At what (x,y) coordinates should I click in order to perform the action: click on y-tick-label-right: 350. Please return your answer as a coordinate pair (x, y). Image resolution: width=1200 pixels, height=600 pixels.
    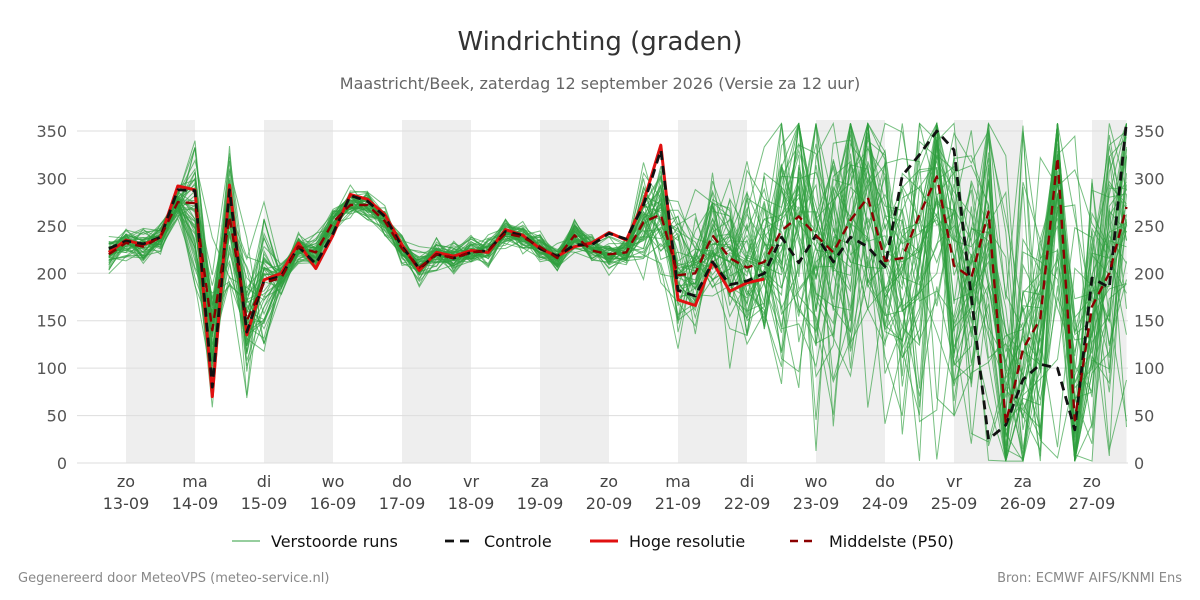
    Looking at the image, I should click on (1149, 131).